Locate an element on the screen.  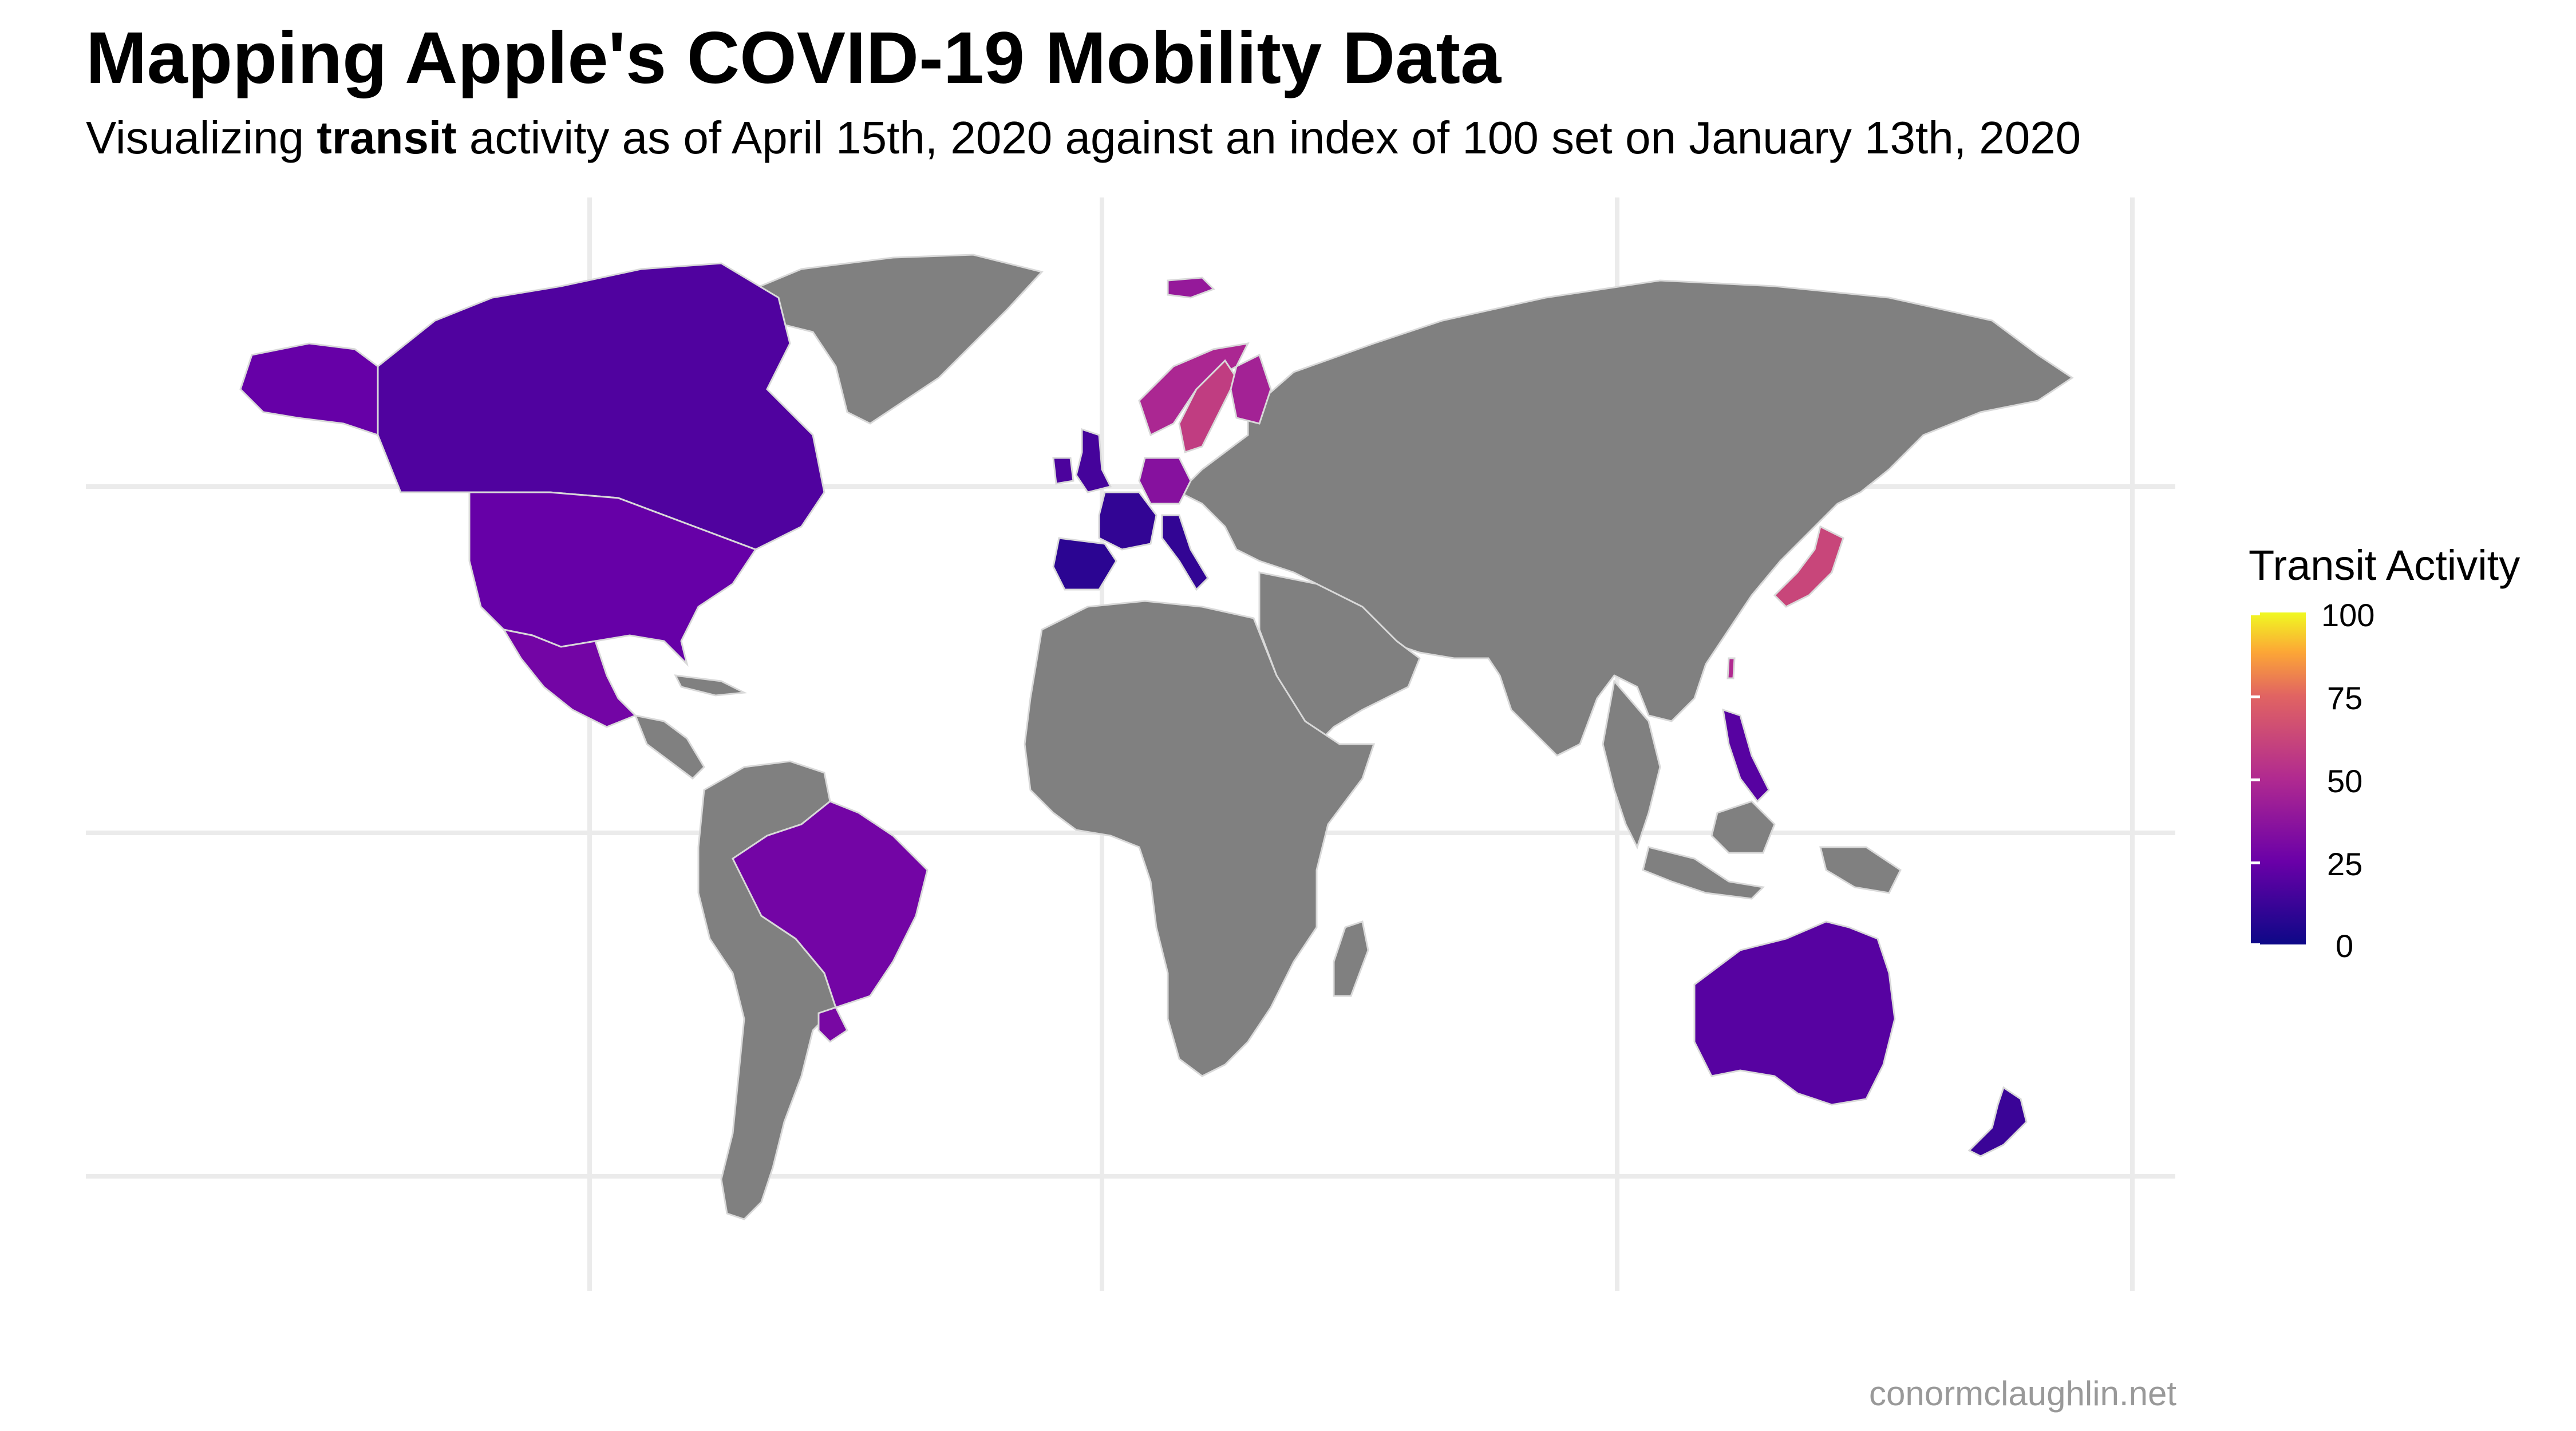
country-japan is located at coordinates (1808, 566).